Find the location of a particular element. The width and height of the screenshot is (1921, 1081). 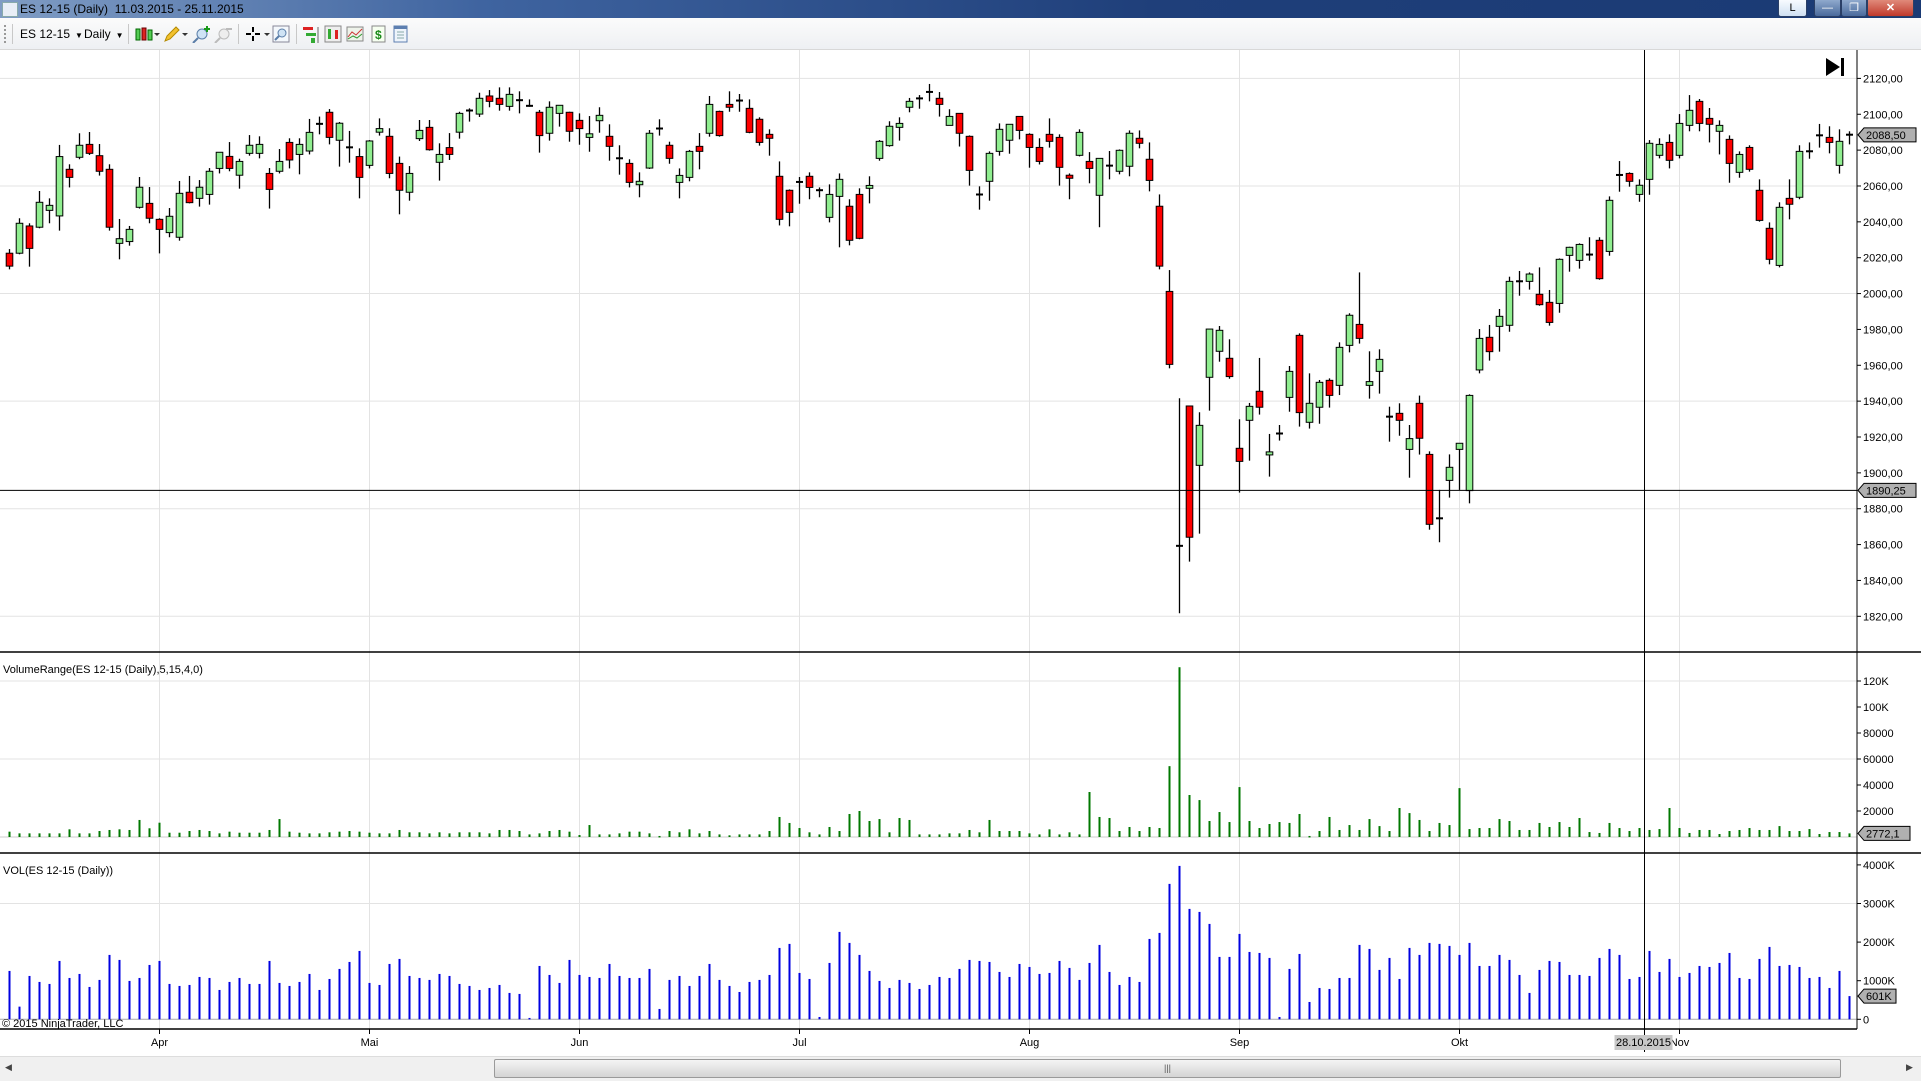

time-axis-label: Jun is located at coordinates (580, 1043).